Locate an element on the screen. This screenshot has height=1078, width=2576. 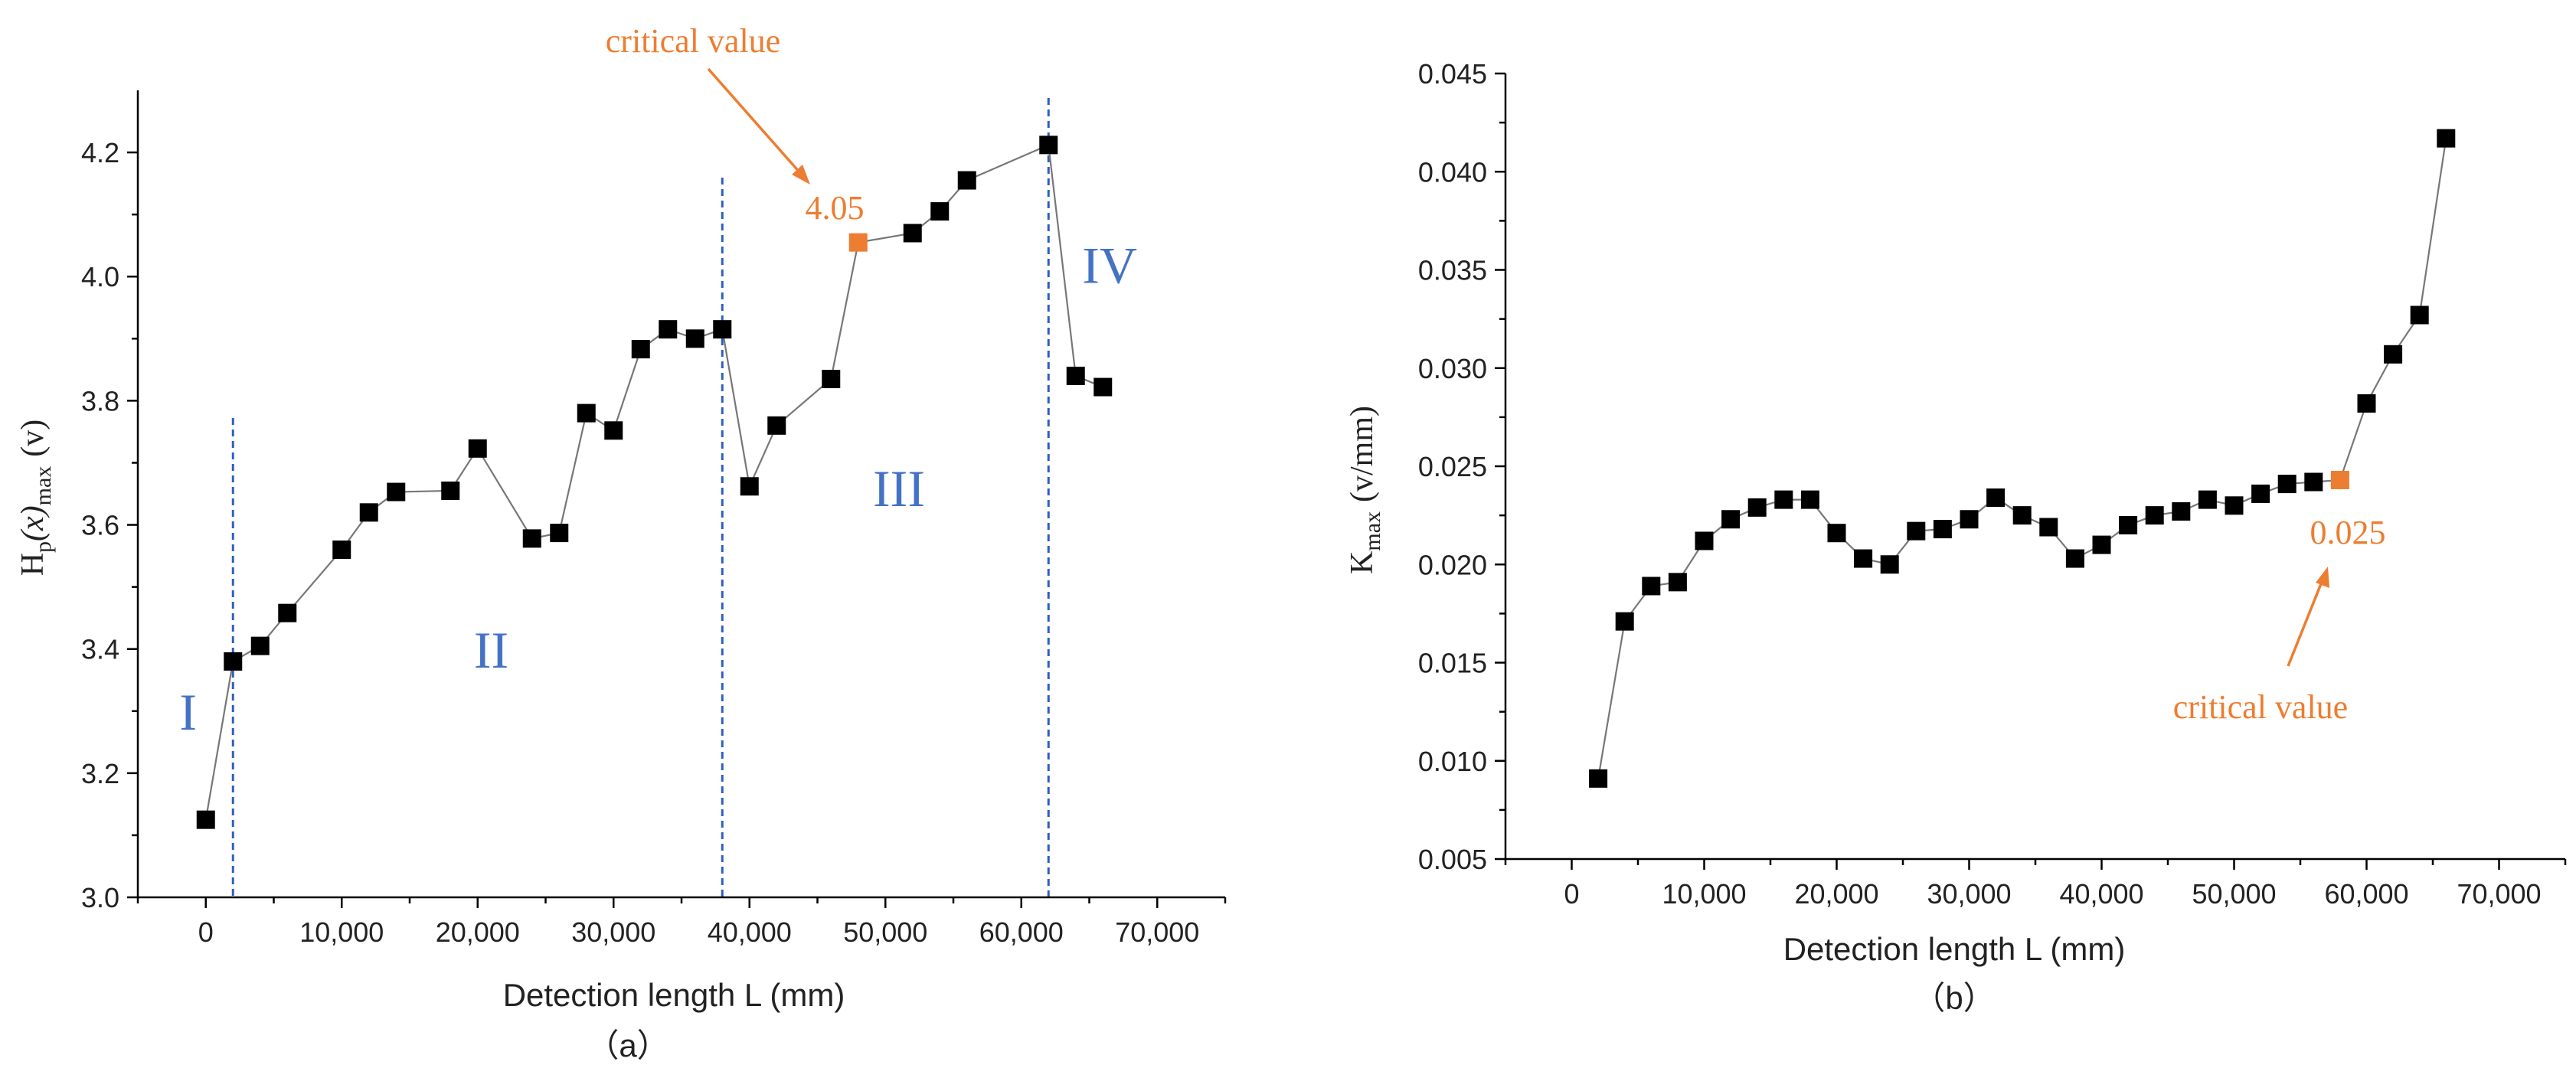
b-y-tick-label: 0.010 is located at coordinates (1452, 761).